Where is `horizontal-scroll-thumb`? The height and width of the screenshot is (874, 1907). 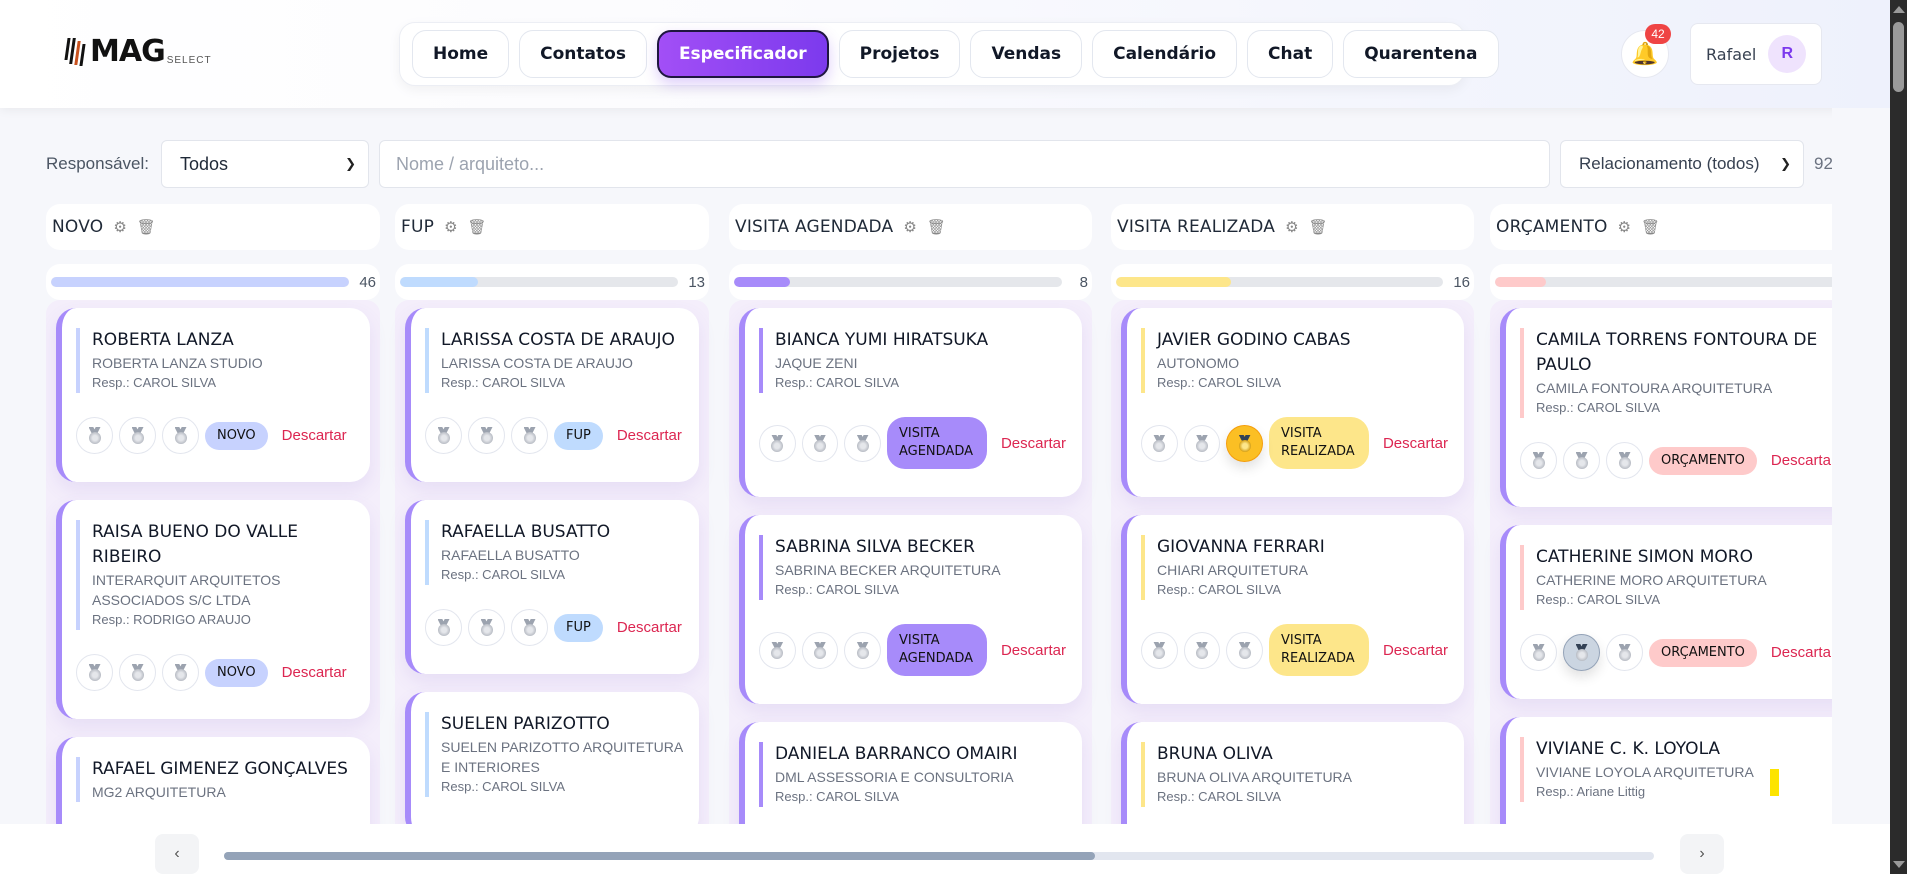
horizontal-scroll-thumb is located at coordinates (659, 856).